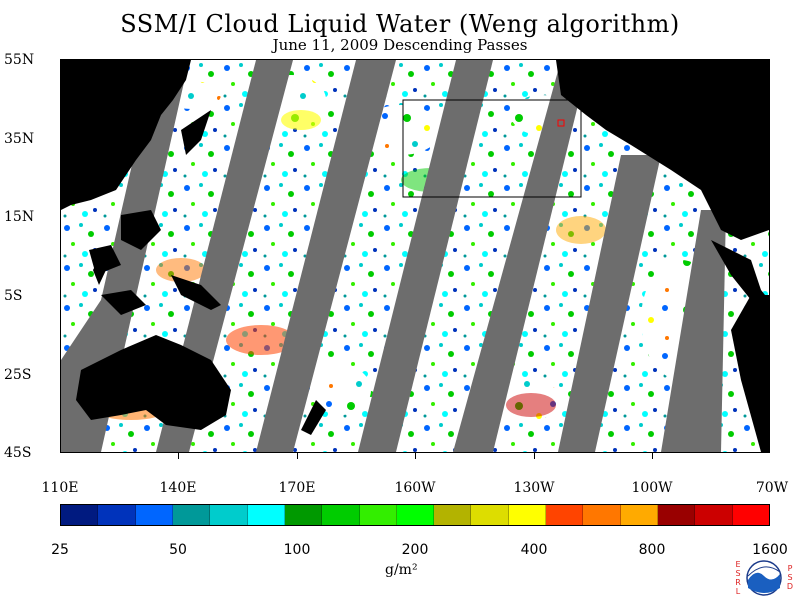 The width and height of the screenshot is (800, 602). Describe the element at coordinates (764, 578) in the screenshot. I see `noaa-logo-graphic` at that location.